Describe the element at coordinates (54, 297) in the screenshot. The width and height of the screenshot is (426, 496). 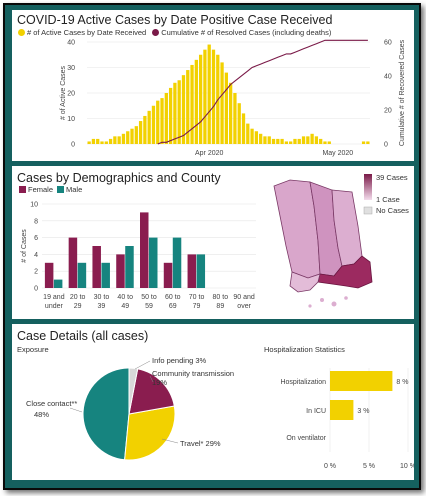
I see `x-tick-label: 19 and` at that location.